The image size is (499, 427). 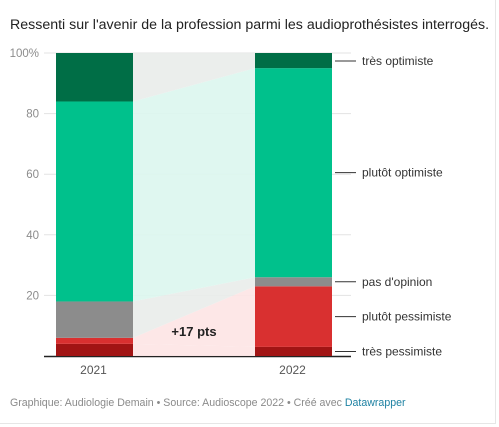 I want to click on y-tick-label: 60, so click(x=32, y=175).